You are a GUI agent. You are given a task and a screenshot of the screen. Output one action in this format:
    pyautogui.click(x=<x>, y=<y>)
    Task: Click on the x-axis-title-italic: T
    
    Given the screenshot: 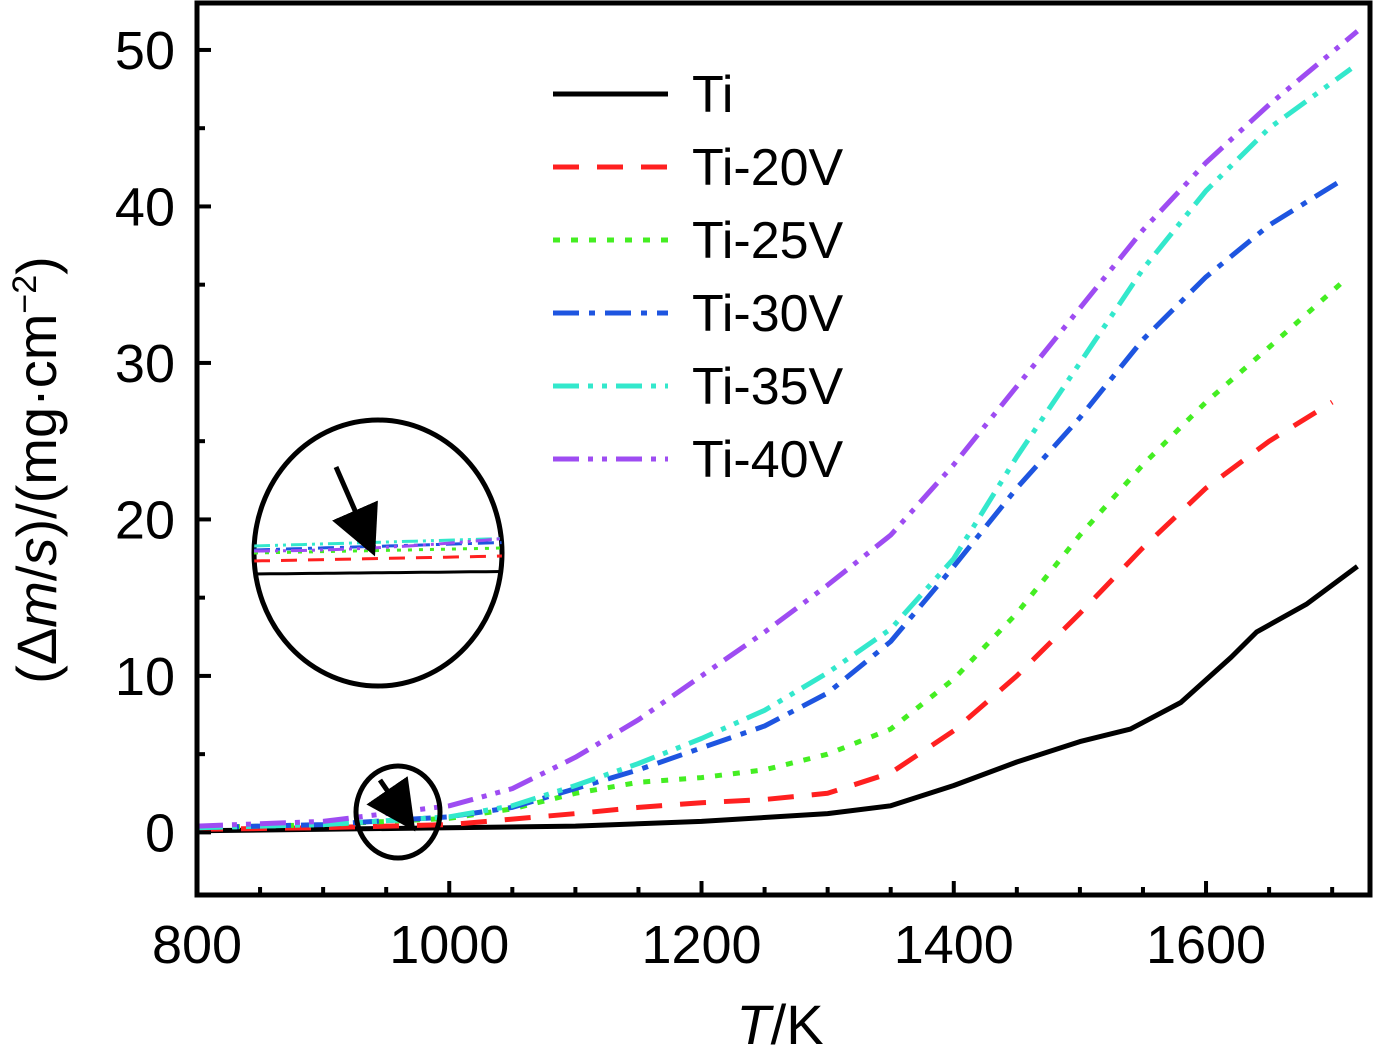 What is the action you would take?
    pyautogui.click(x=755, y=1020)
    